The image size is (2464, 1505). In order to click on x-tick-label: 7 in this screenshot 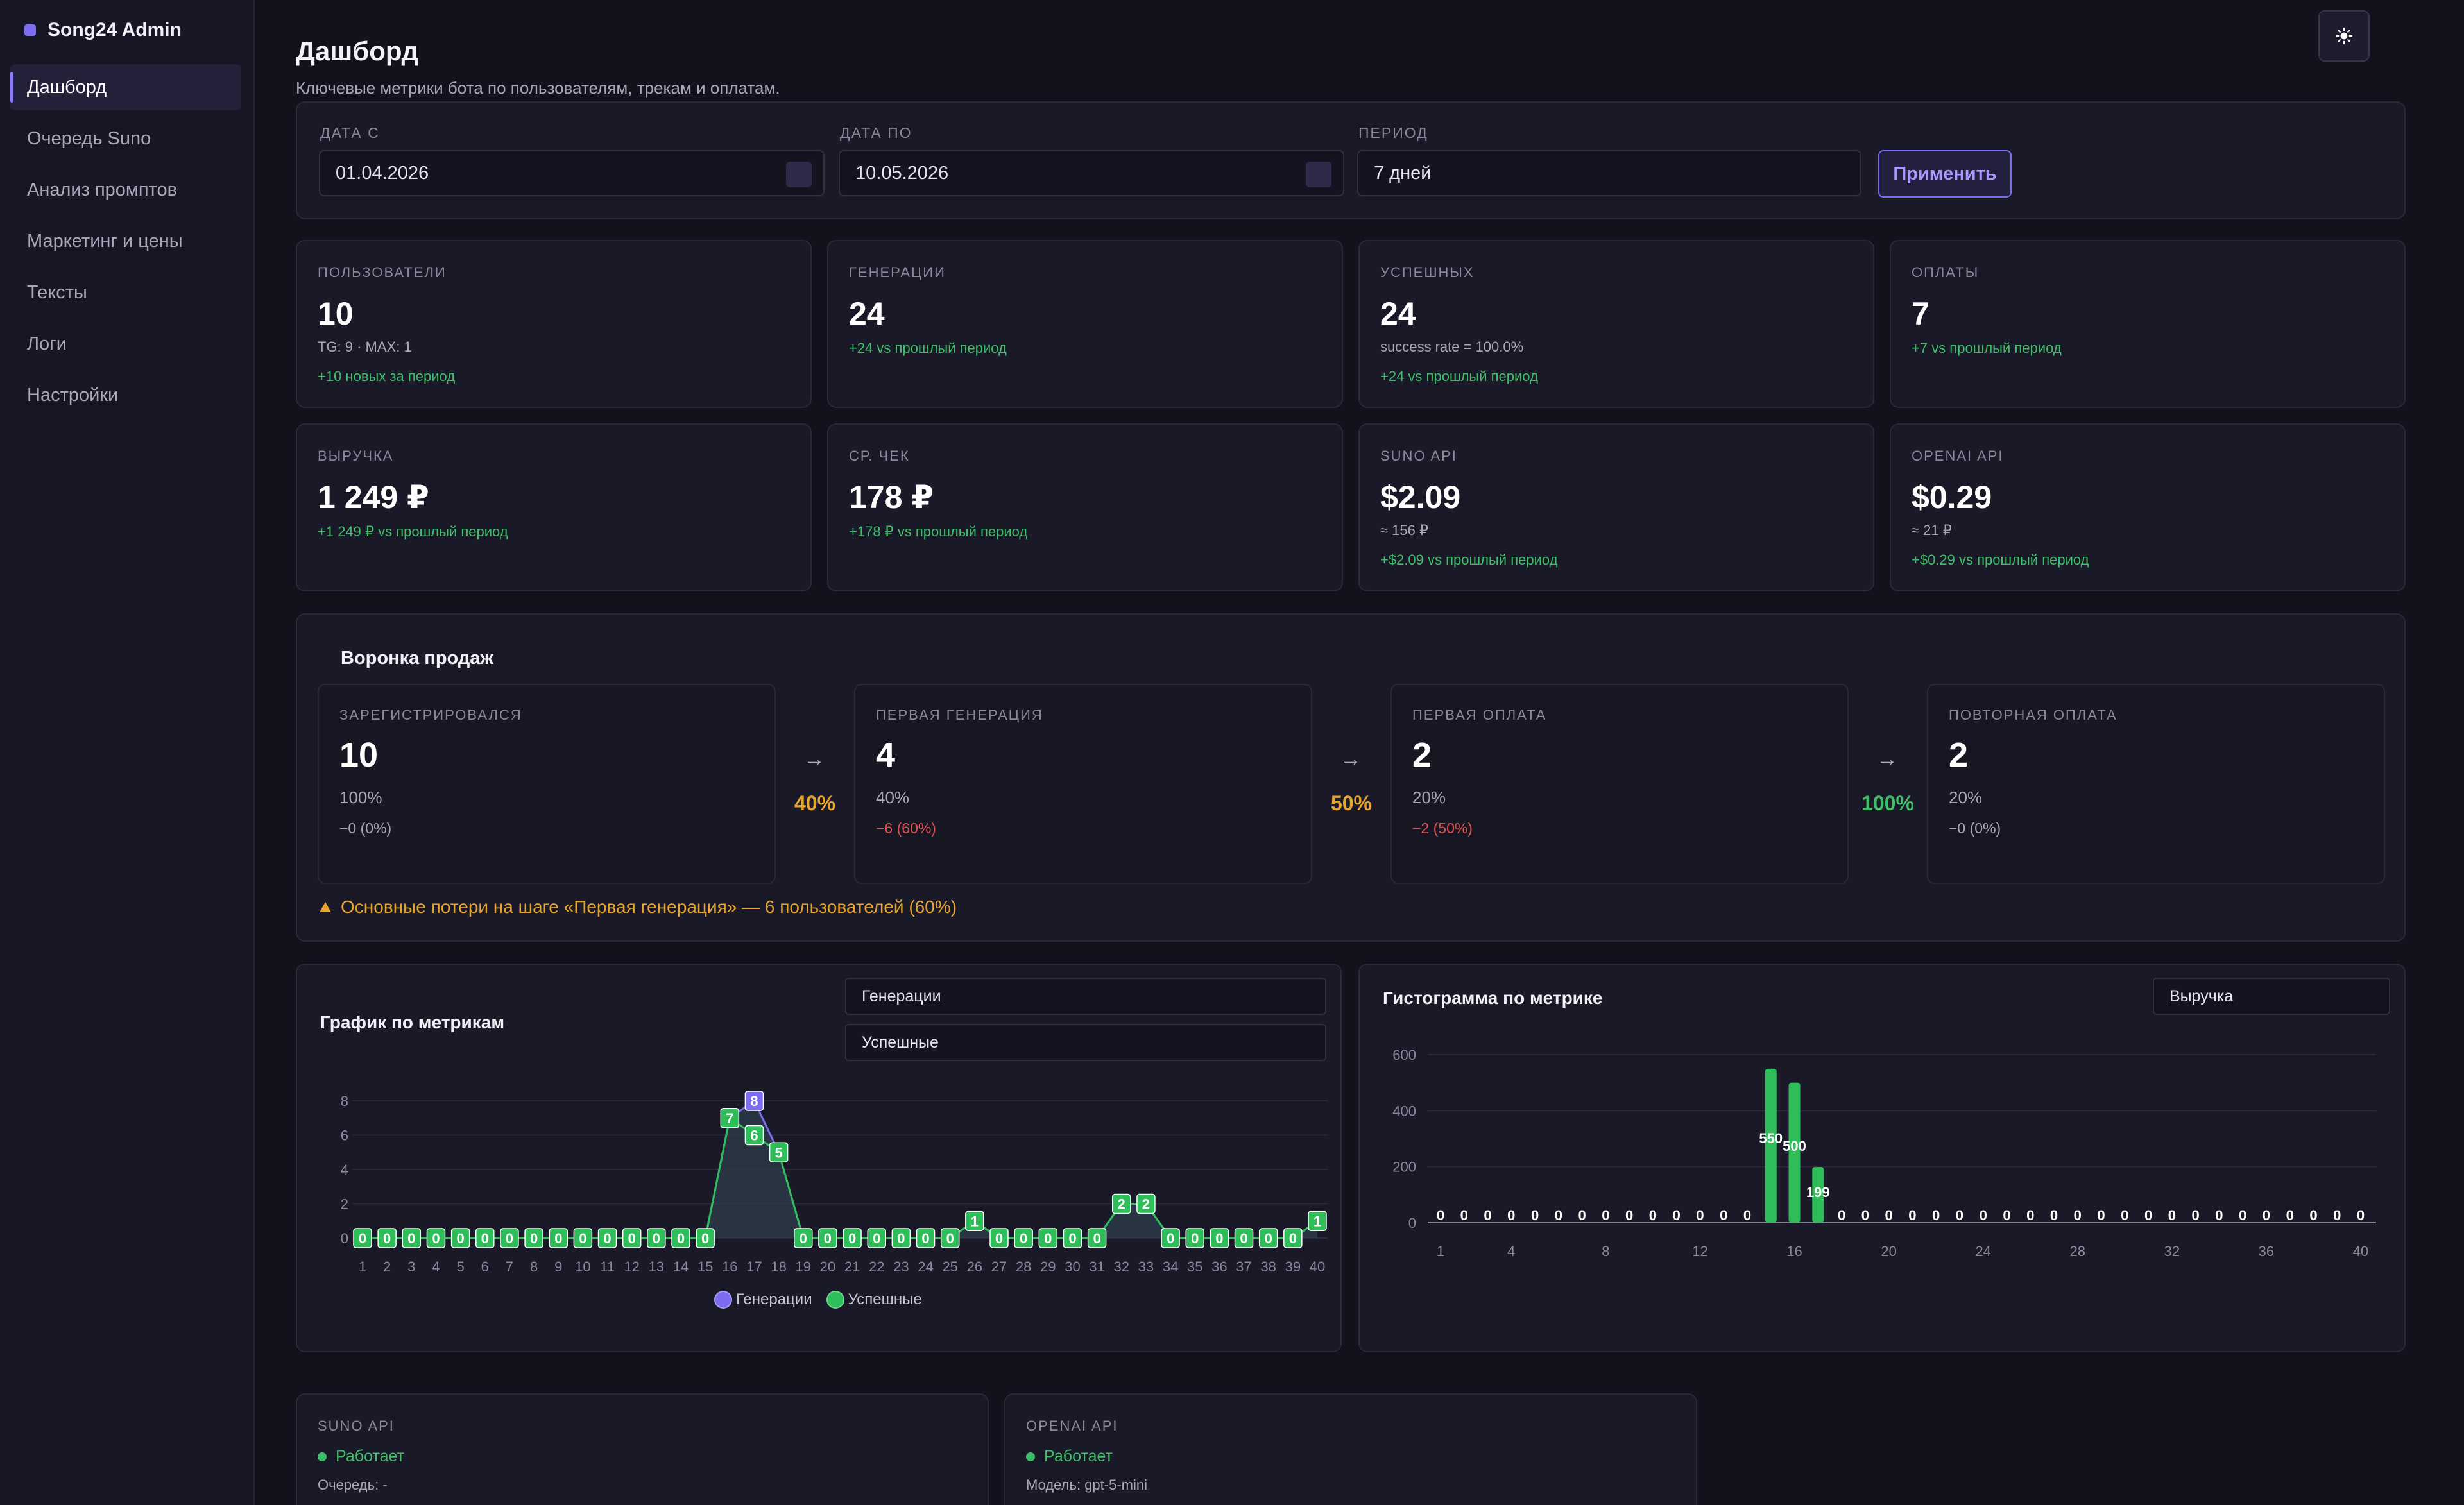, I will do `click(510, 1267)`.